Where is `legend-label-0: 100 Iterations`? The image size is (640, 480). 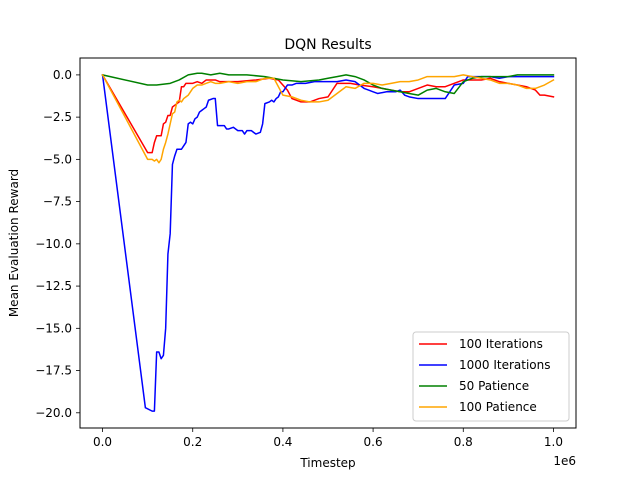
legend-label-0: 100 Iterations is located at coordinates (501, 344).